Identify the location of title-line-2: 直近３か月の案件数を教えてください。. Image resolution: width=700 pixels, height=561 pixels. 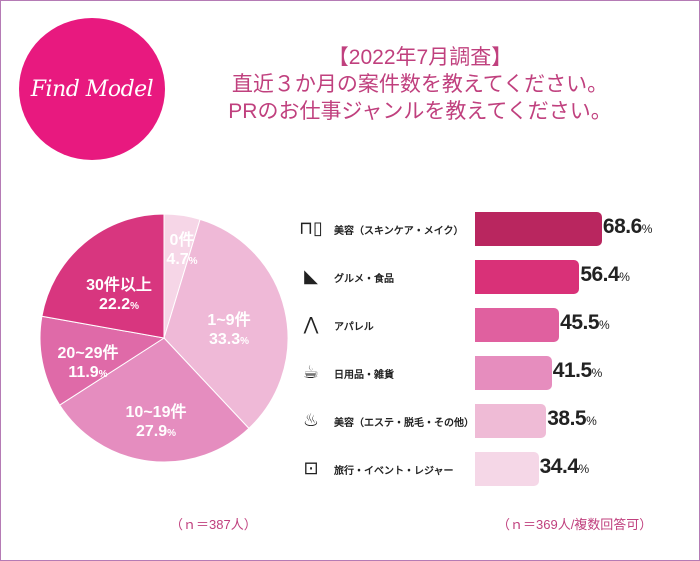
(420, 84).